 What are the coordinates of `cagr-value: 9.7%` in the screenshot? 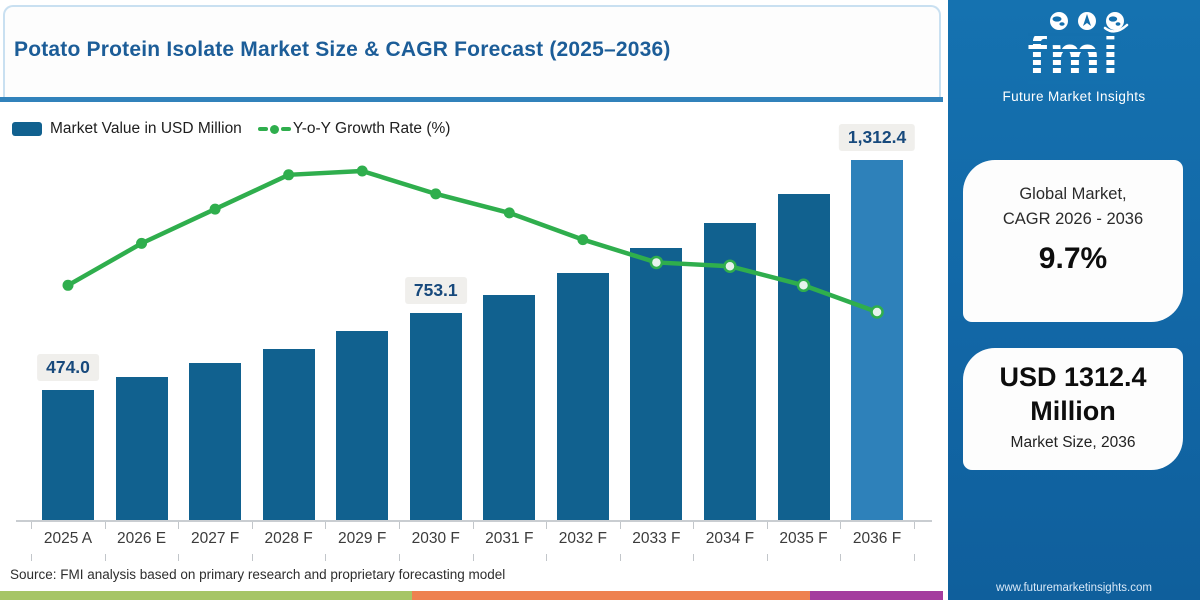 It's located at (1073, 258).